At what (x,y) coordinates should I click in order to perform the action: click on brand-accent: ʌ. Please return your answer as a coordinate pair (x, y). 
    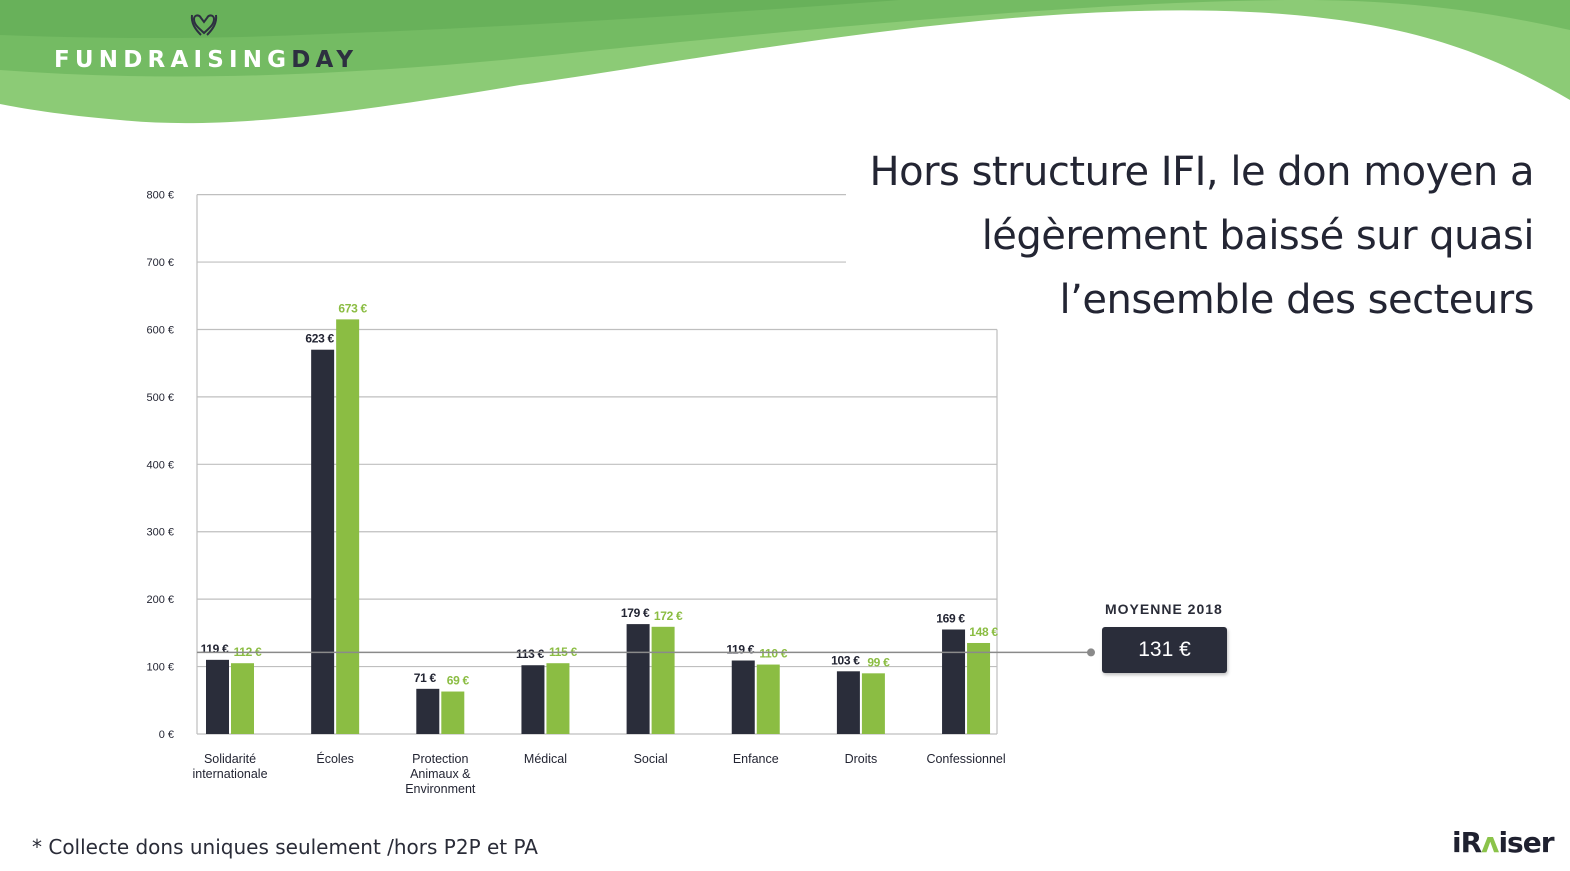
    Looking at the image, I should click on (1490, 842).